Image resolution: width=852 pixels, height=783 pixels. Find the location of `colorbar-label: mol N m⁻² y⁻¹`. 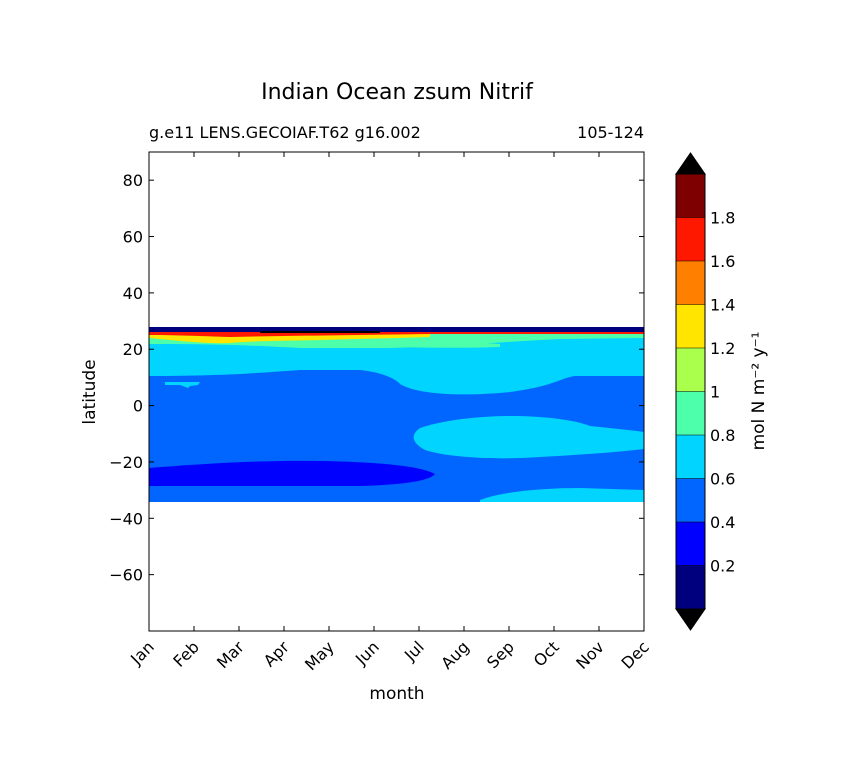

colorbar-label: mol N m⁻² y⁻¹ is located at coordinates (759, 391).